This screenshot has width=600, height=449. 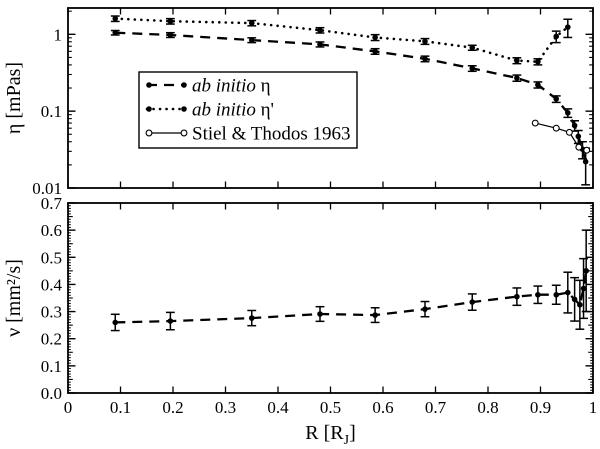 What do you see at coordinates (561, 136) in the screenshot?
I see `series-stiel-thodos-1963` at bounding box center [561, 136].